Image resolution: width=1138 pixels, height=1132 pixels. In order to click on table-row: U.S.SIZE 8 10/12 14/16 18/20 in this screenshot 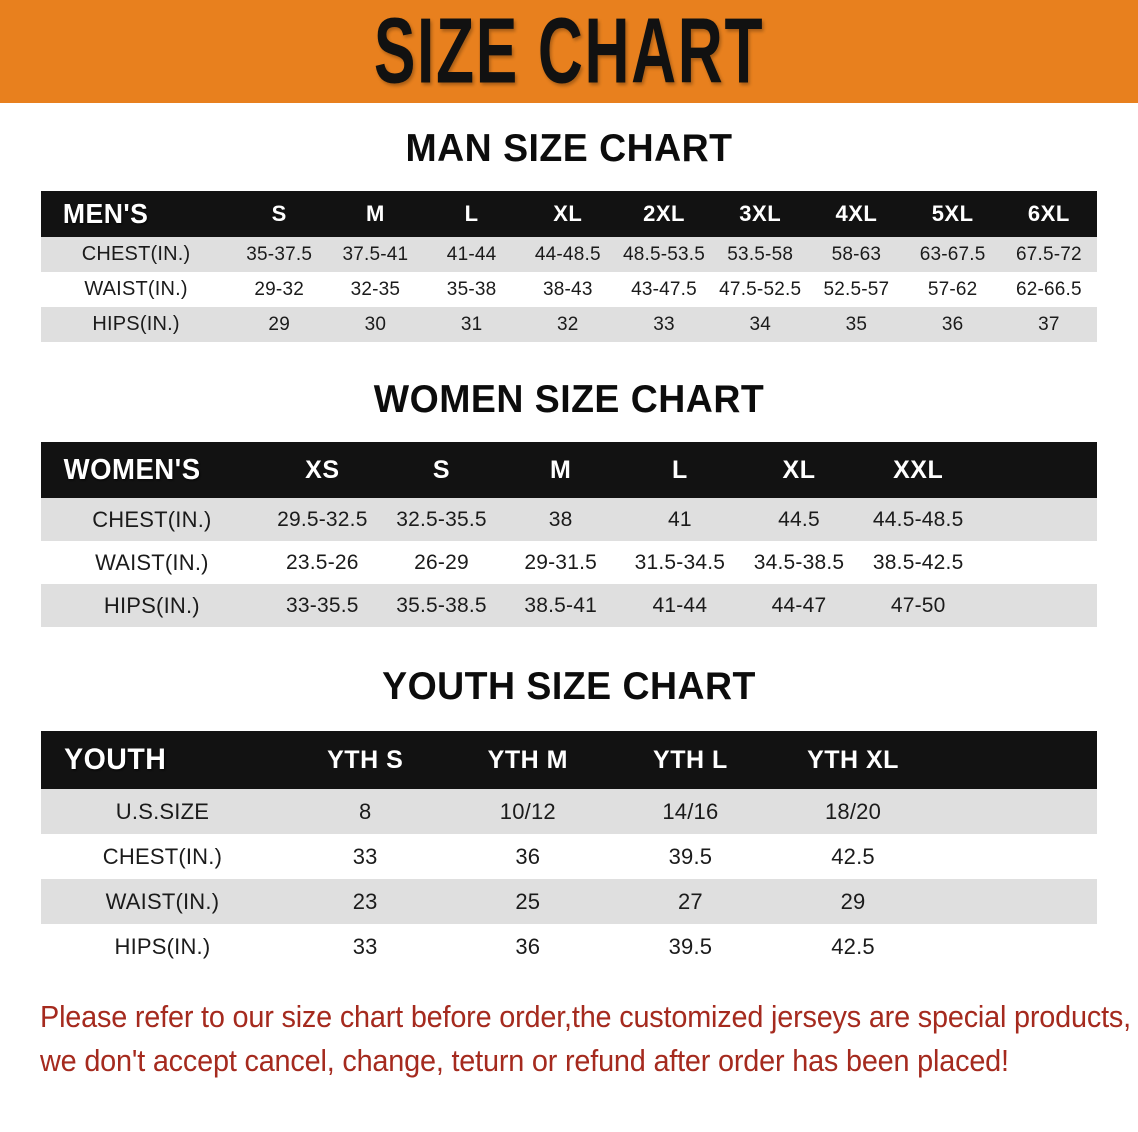, I will do `click(569, 811)`.